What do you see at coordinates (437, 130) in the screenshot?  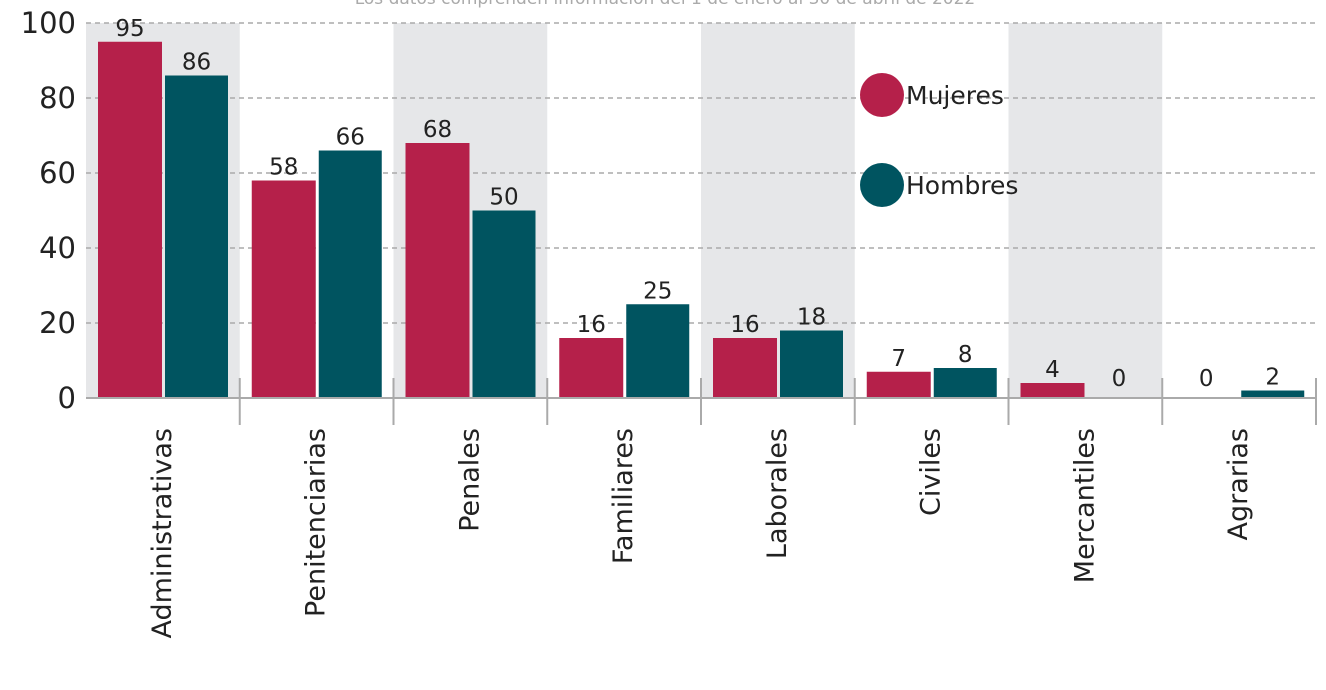 I see `value-label: 68` at bounding box center [437, 130].